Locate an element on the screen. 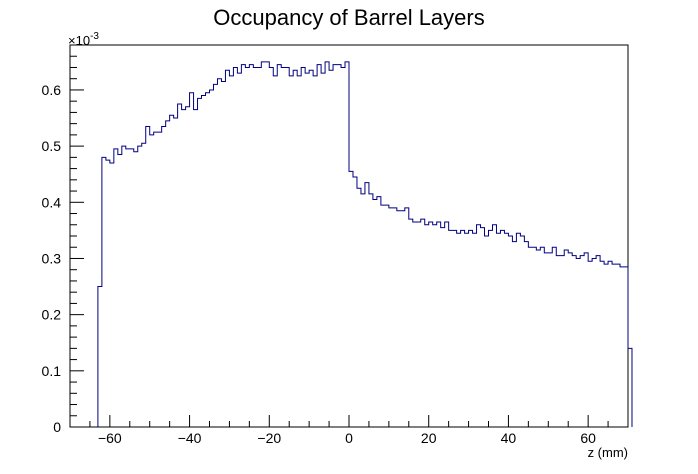 The width and height of the screenshot is (698, 474). x-tick-label: 40 is located at coordinates (509, 438).